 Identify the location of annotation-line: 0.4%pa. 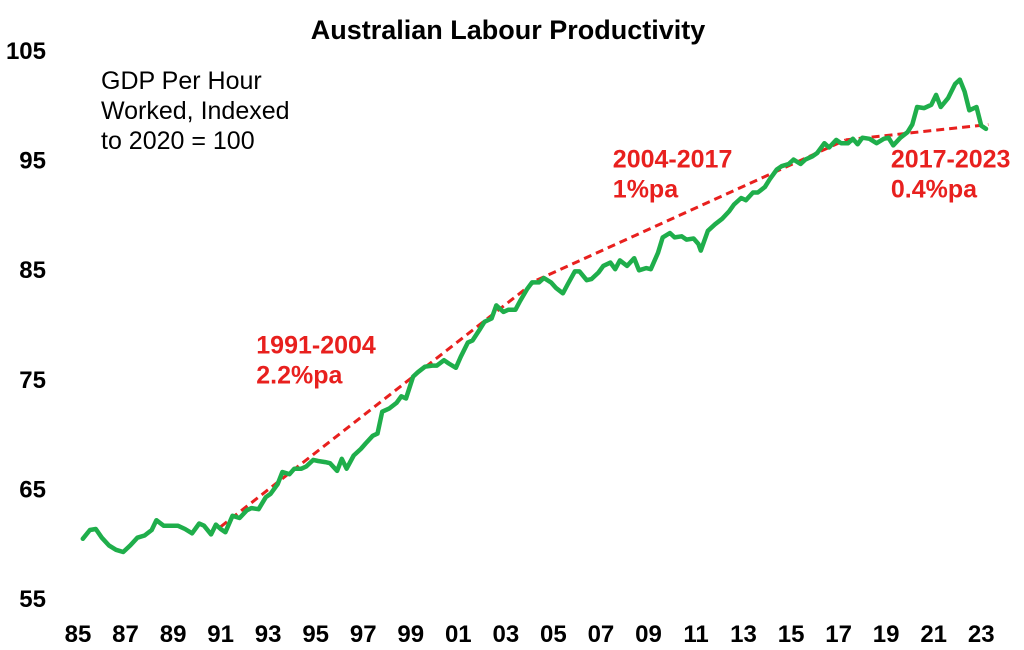
(934, 189).